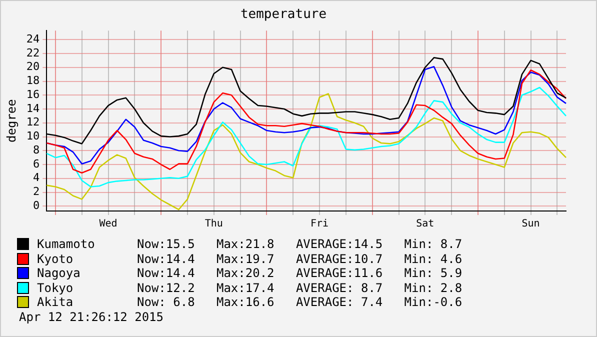  I want to click on y-tick-label: 4, so click(36, 177).